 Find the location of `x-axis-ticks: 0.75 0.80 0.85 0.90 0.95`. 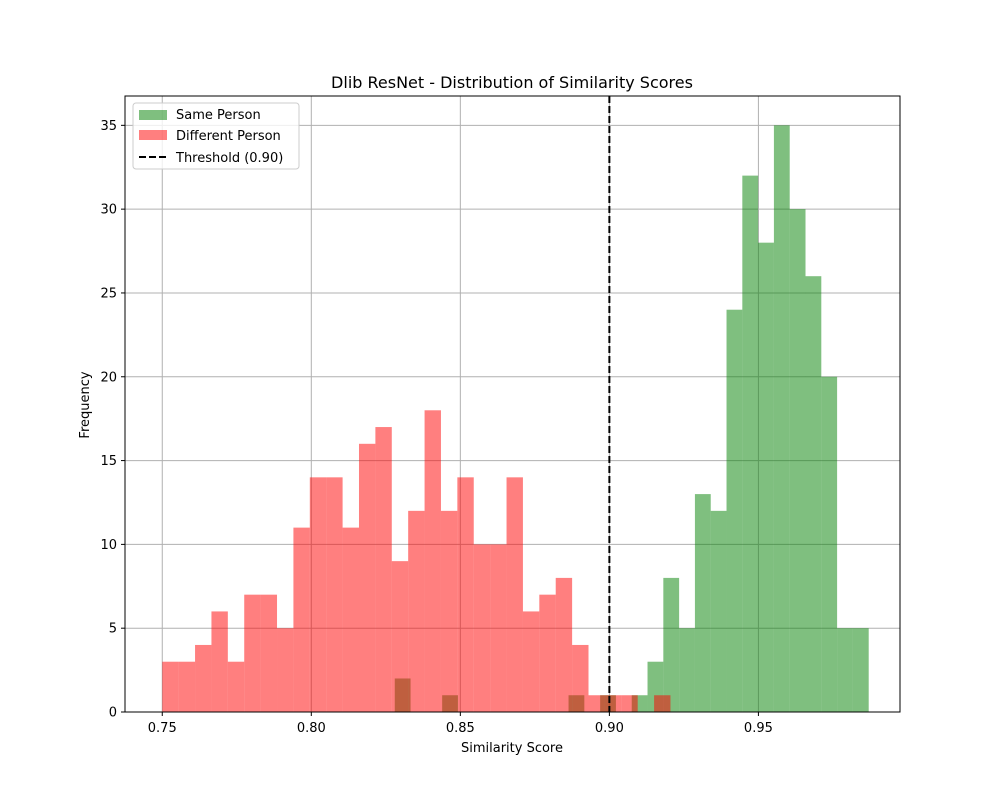

x-axis-ticks: 0.75 0.80 0.85 0.90 0.95 is located at coordinates (460, 724).